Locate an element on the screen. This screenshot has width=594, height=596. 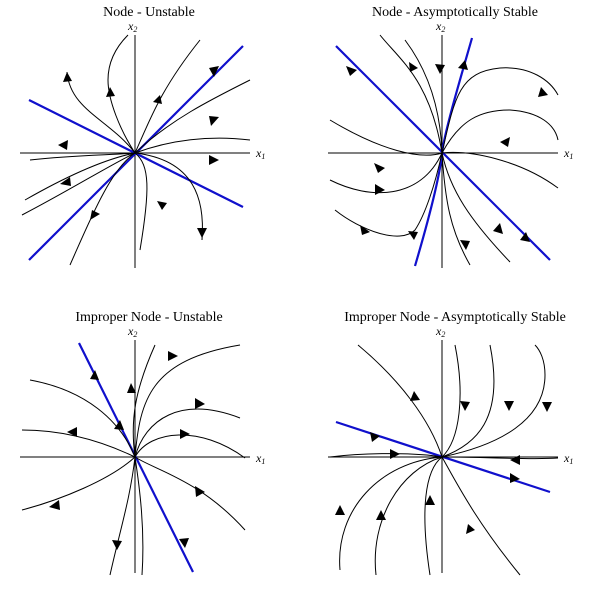
x-axis-label-3: x1 is located at coordinates (261, 458).